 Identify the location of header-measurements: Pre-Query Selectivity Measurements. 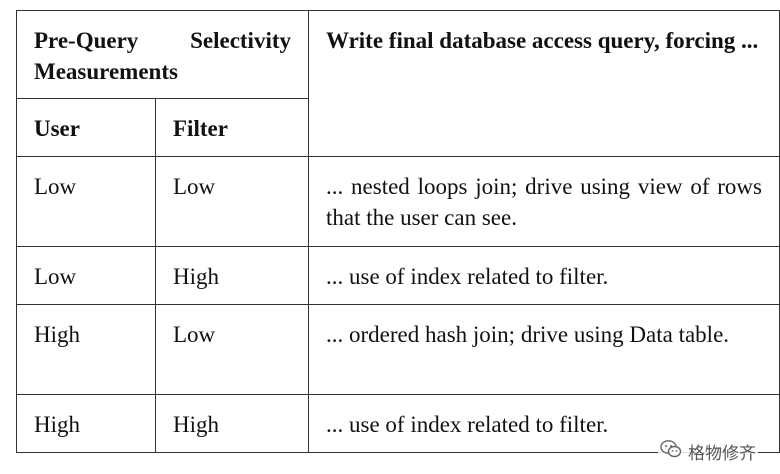
(162, 56).